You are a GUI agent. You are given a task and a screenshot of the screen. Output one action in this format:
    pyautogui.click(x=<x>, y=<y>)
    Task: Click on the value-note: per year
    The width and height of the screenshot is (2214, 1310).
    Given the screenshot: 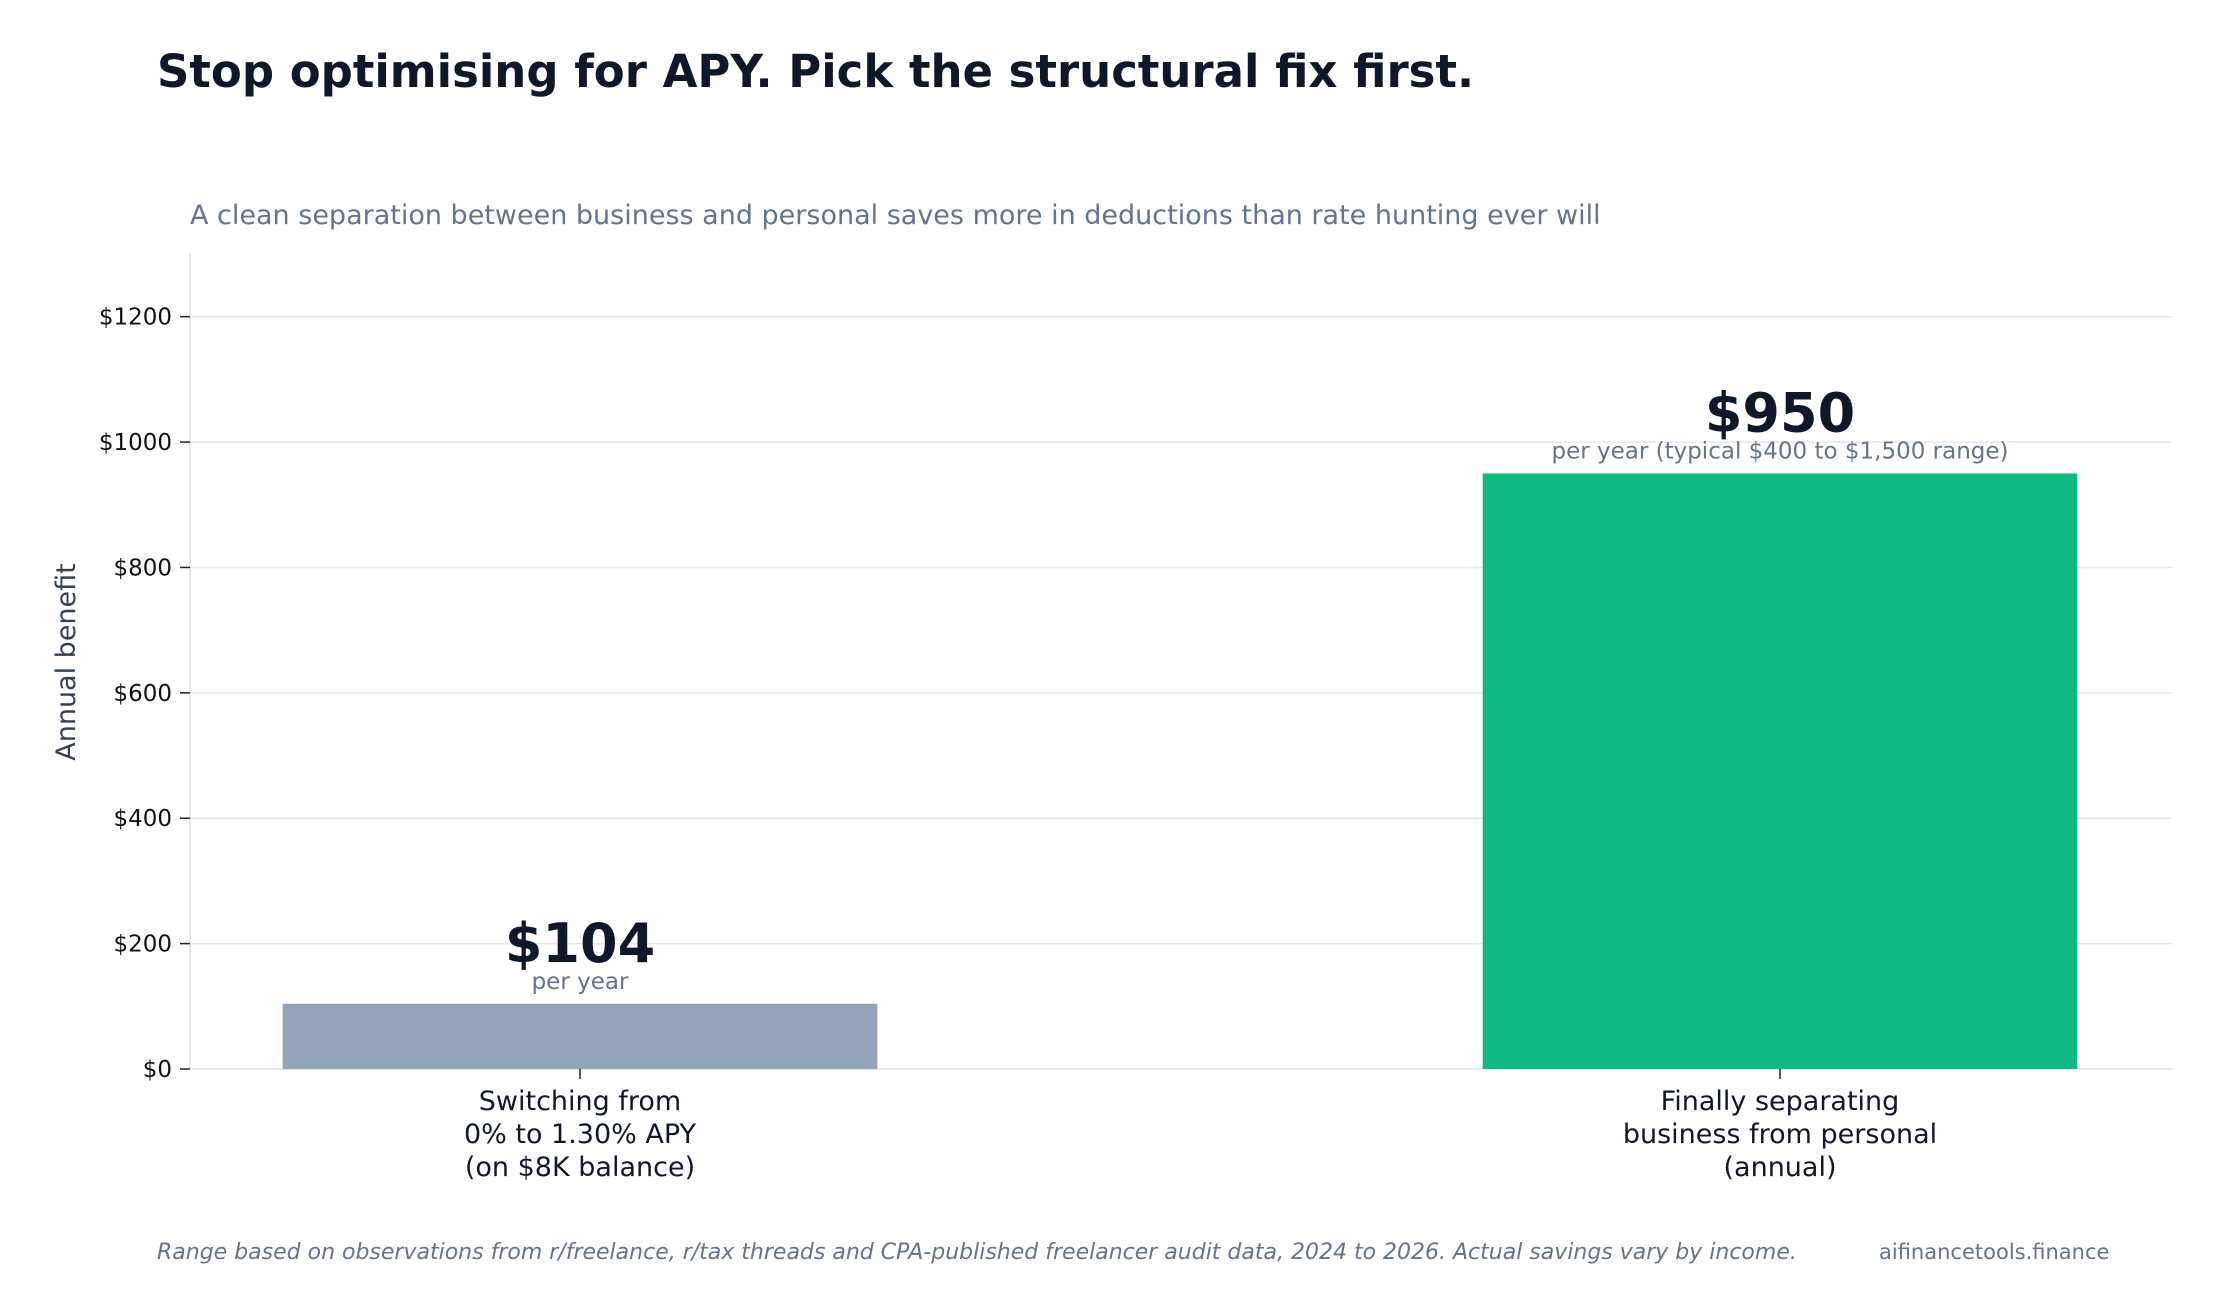 What is the action you would take?
    pyautogui.click(x=580, y=982)
    